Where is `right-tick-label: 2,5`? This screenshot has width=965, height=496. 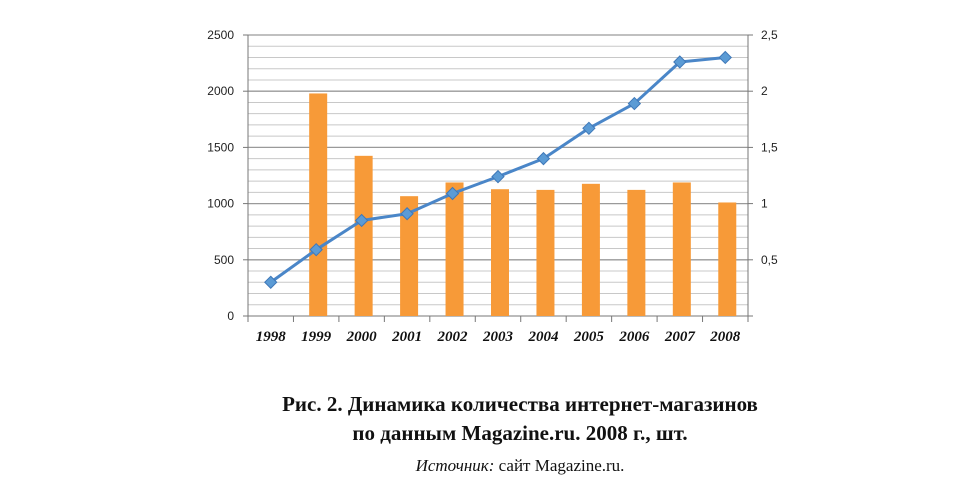
right-tick-label: 2,5 is located at coordinates (769, 35).